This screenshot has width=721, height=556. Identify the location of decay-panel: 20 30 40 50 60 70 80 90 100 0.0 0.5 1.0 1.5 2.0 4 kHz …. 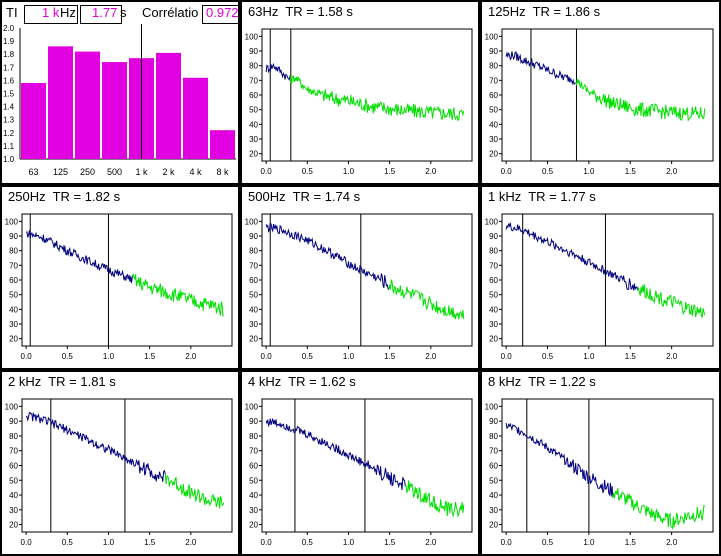
(360, 463).